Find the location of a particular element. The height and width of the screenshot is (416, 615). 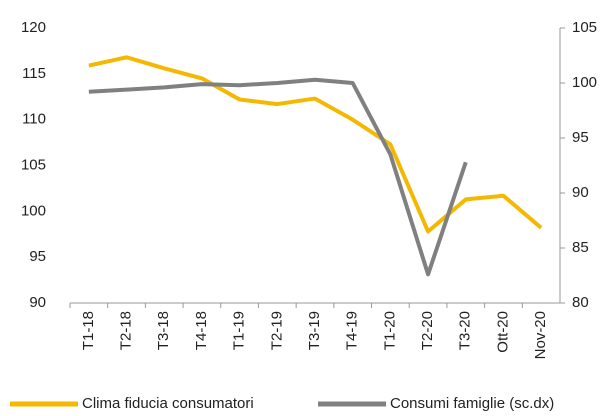

y-tick-label: 110 is located at coordinates (34, 119).